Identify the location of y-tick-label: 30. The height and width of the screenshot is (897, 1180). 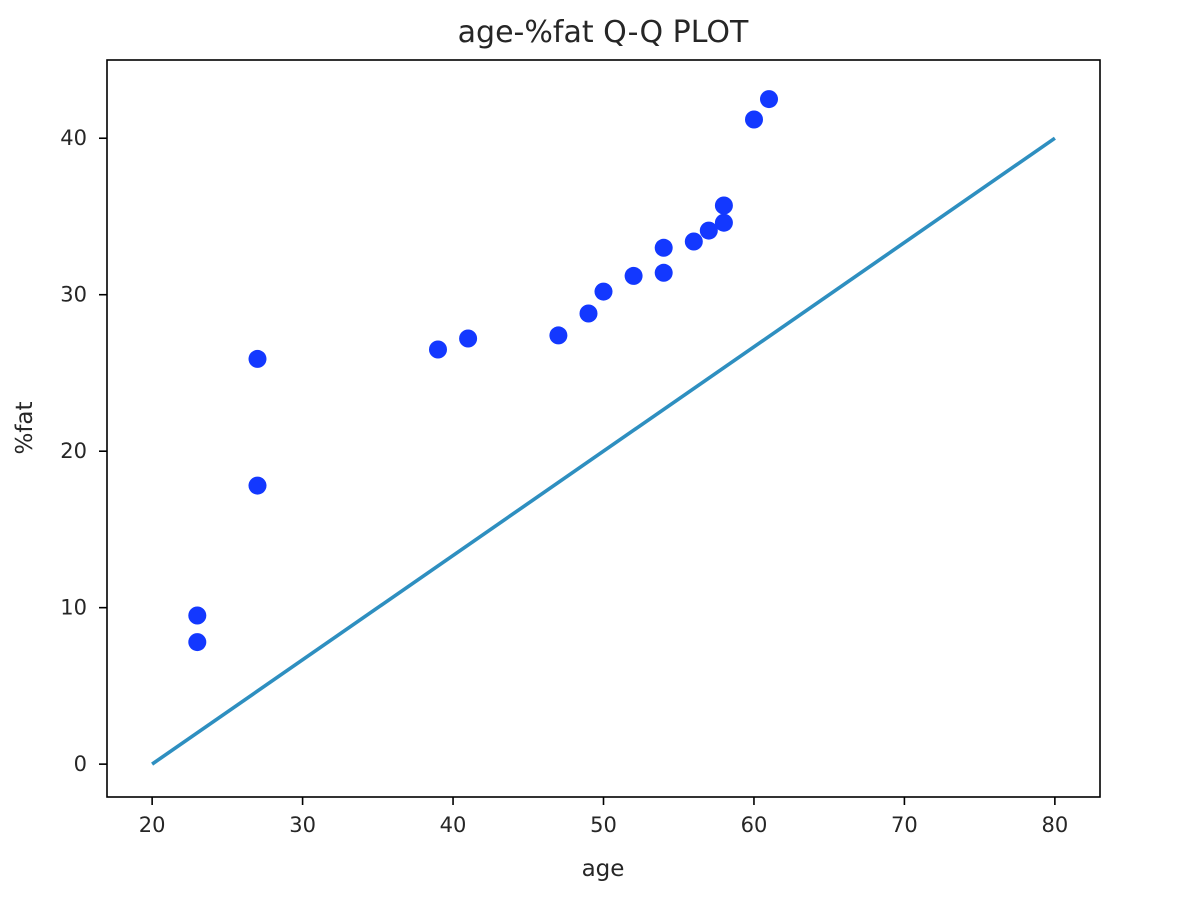
(73, 295).